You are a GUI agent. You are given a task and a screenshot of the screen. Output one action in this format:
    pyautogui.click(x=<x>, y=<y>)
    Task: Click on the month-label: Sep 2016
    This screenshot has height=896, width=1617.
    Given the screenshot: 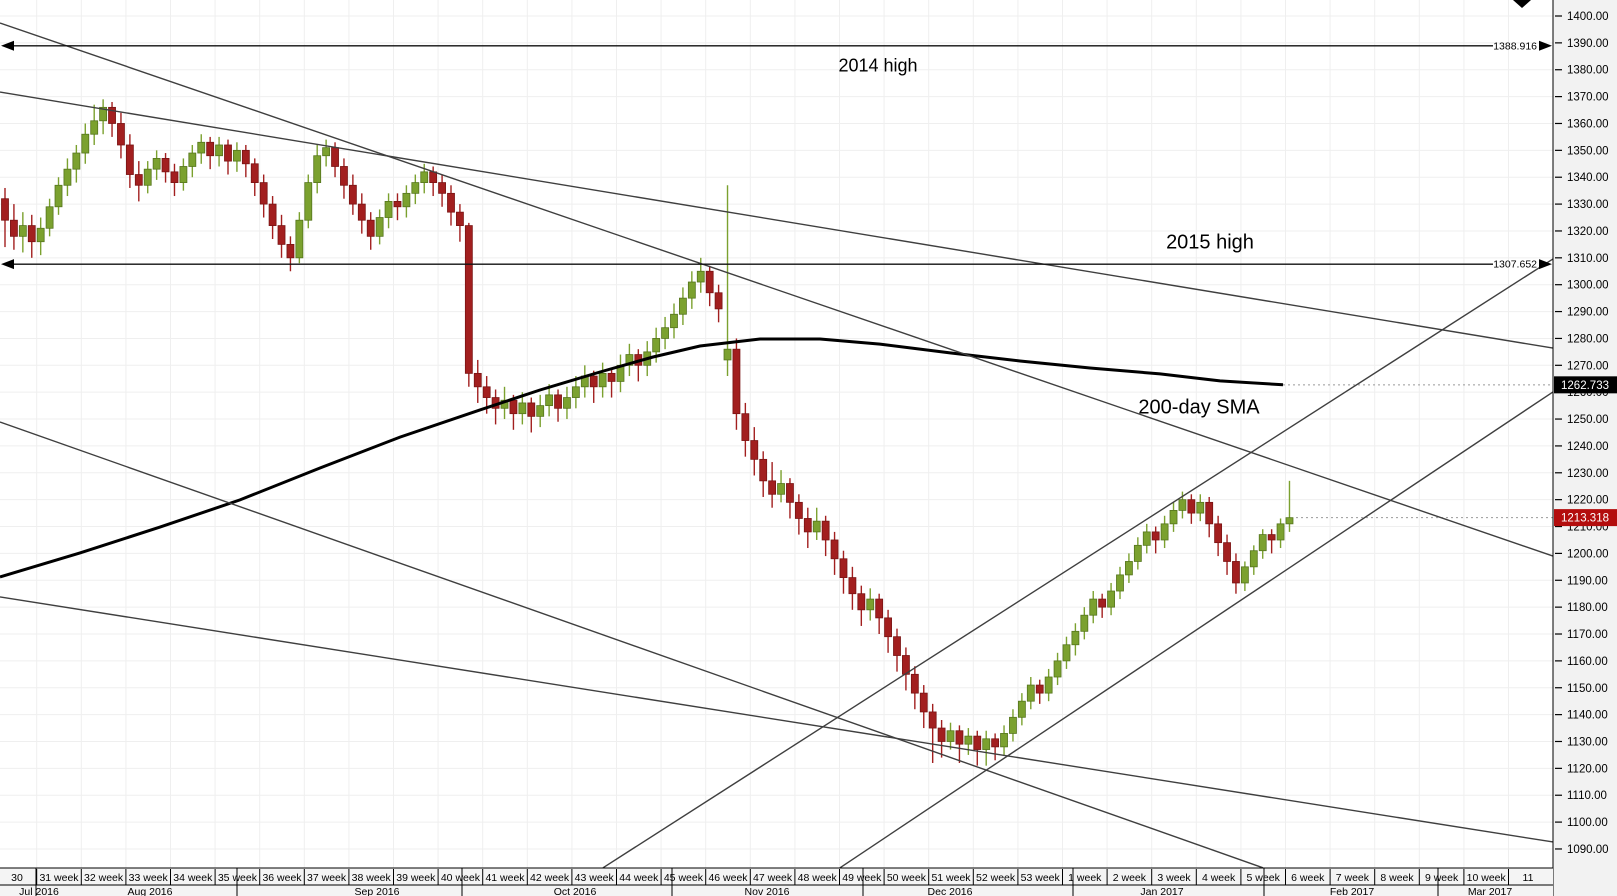 What is the action you would take?
    pyautogui.click(x=377, y=891)
    